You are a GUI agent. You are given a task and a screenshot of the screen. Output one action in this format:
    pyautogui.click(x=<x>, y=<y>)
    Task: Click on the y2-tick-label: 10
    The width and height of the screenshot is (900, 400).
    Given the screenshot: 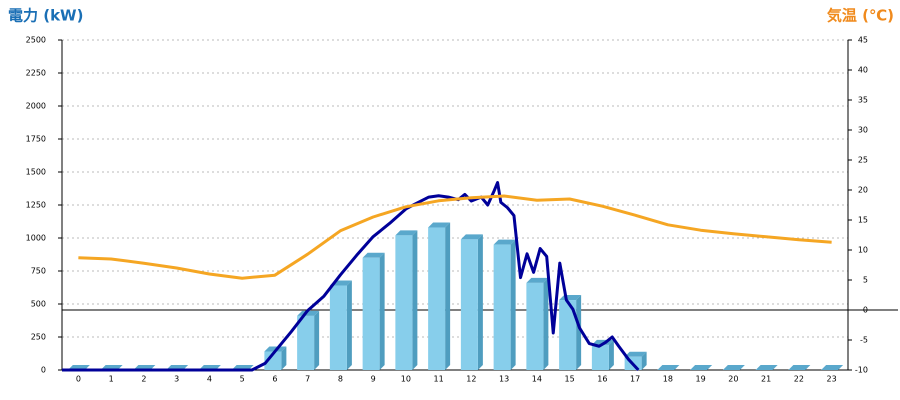 What is the action you would take?
    pyautogui.click(x=863, y=250)
    